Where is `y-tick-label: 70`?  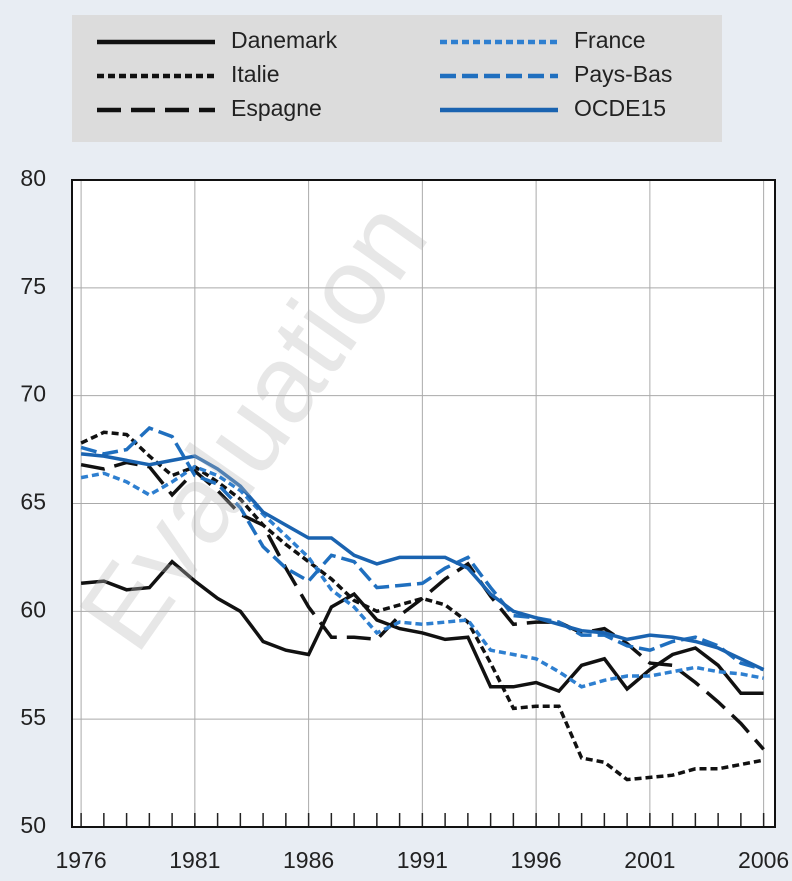
y-tick-label: 70 is located at coordinates (33, 394).